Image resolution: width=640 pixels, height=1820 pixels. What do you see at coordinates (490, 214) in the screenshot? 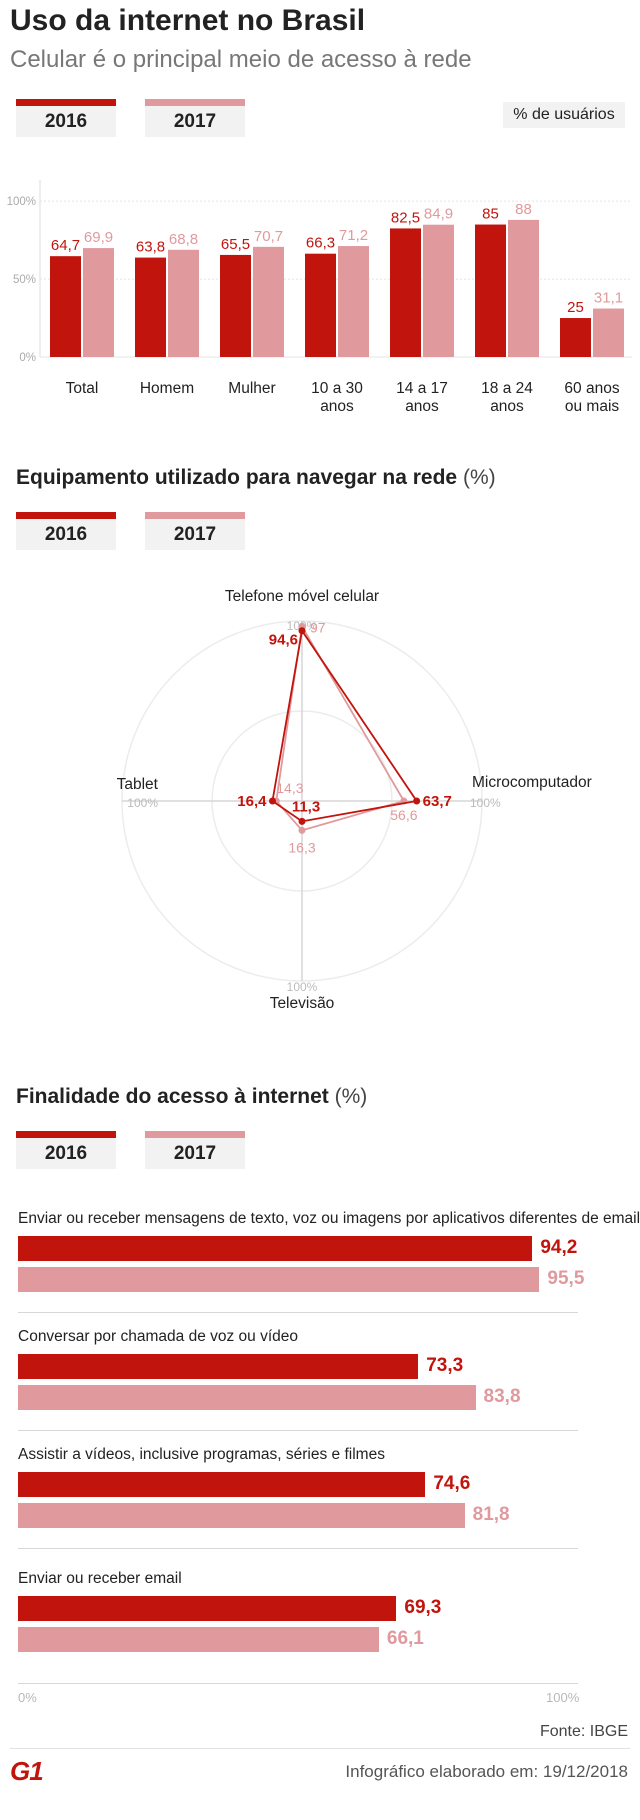
I see `bar-value-label: 85` at bounding box center [490, 214].